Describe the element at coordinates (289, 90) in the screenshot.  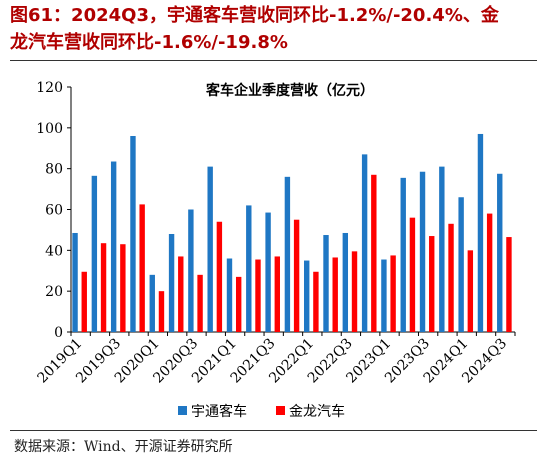
I see `chart-title: 客车企业季度营收（亿元）` at that location.